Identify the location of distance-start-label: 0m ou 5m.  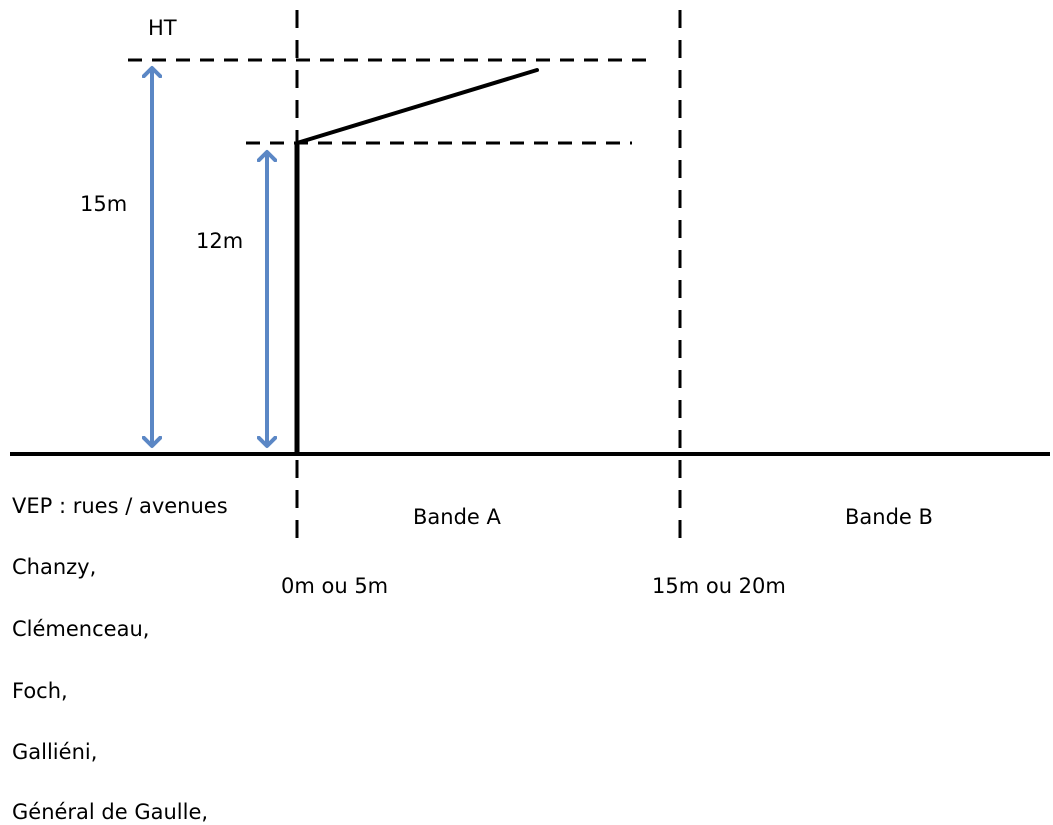
(335, 586).